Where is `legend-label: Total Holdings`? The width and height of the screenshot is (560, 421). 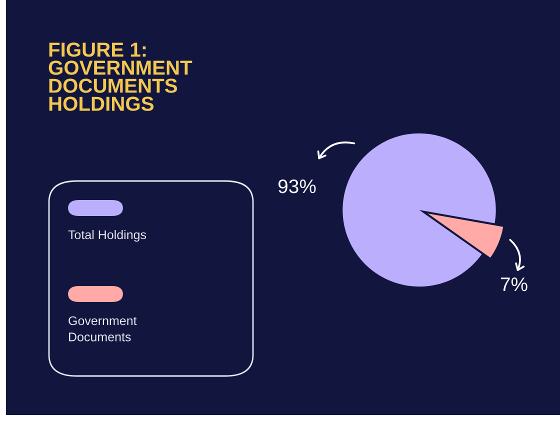
legend-label: Total Holdings is located at coordinates (107, 236).